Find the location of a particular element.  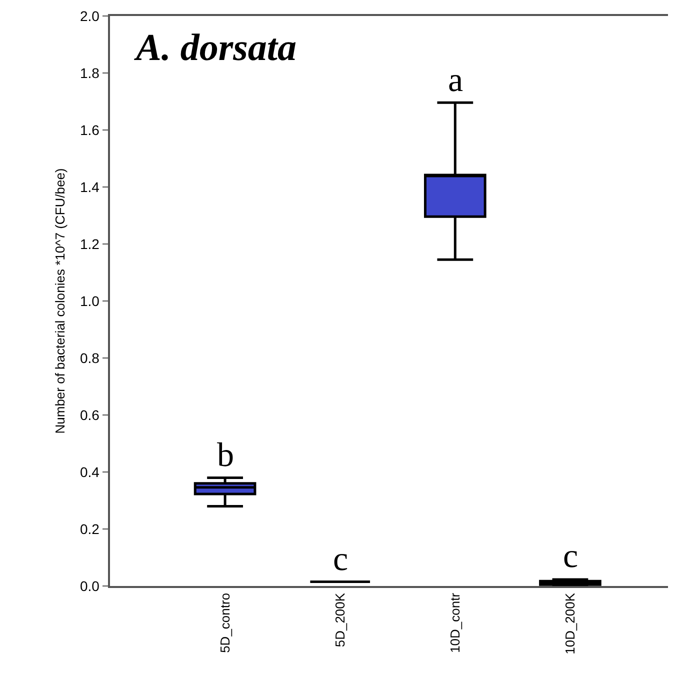

y-tick-label: 0.6 is located at coordinates (90, 414).